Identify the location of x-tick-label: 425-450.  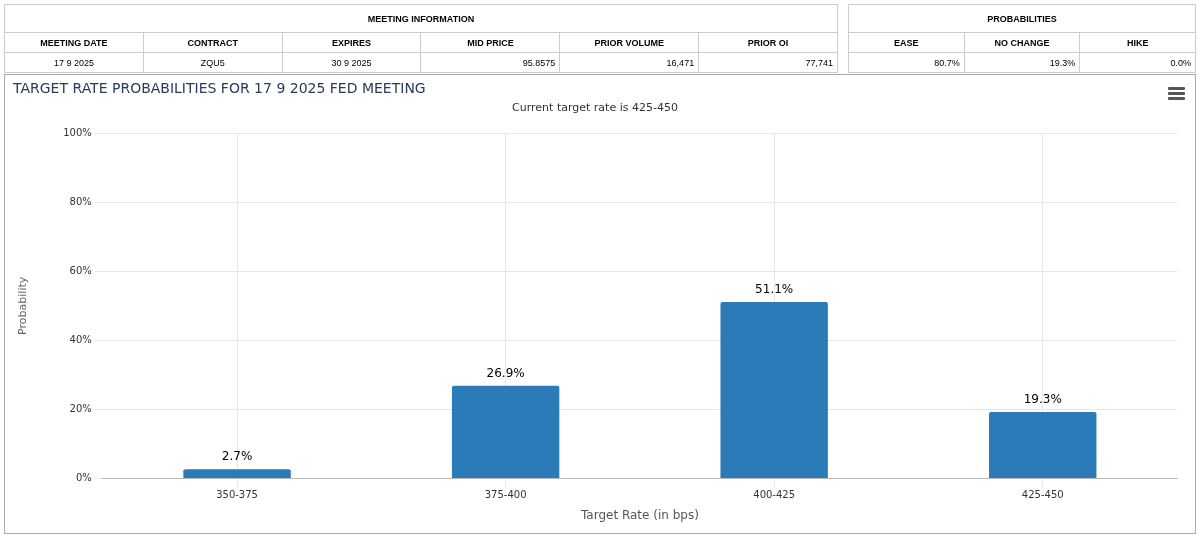
(1042, 495).